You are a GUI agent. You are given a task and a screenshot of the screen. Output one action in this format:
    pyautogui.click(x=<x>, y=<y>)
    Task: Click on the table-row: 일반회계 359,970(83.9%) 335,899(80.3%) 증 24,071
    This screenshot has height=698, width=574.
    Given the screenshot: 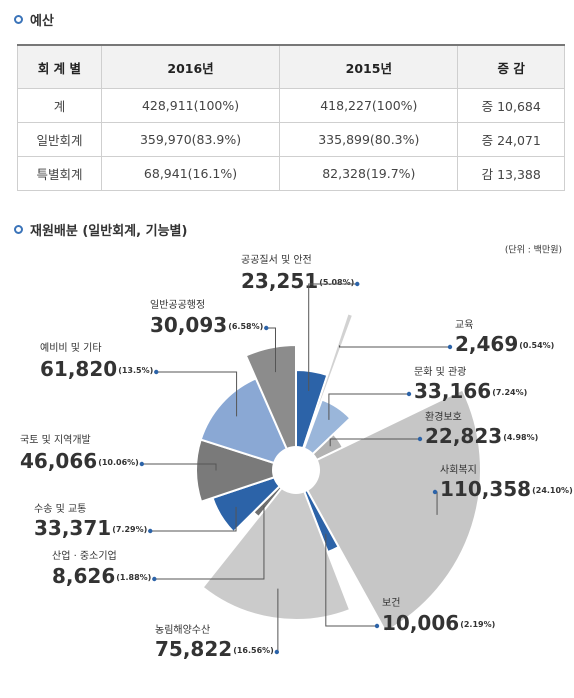 What is the action you would take?
    pyautogui.click(x=291, y=139)
    